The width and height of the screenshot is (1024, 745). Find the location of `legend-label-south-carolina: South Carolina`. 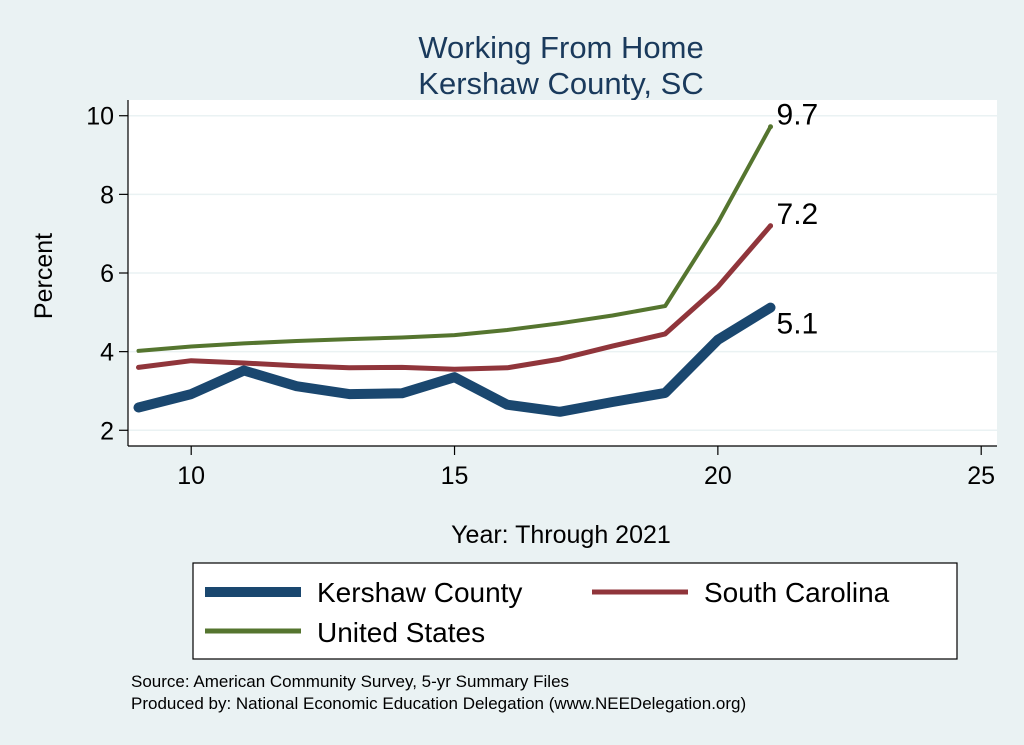

legend-label-south-carolina: South Carolina is located at coordinates (797, 592).